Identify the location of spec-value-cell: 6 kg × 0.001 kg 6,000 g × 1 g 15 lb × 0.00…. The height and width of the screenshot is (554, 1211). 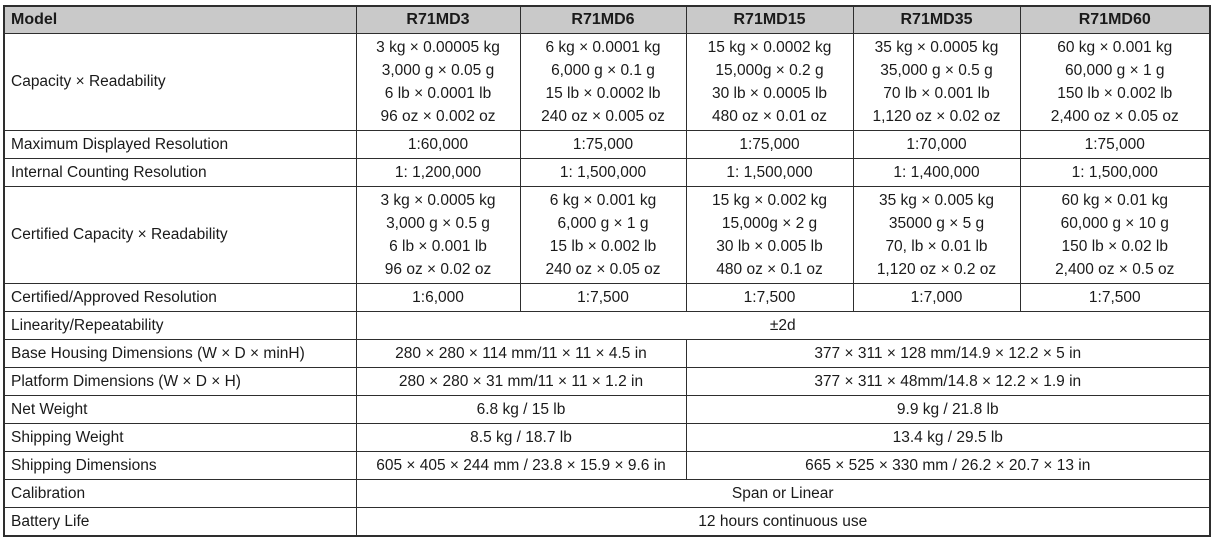
(603, 234).